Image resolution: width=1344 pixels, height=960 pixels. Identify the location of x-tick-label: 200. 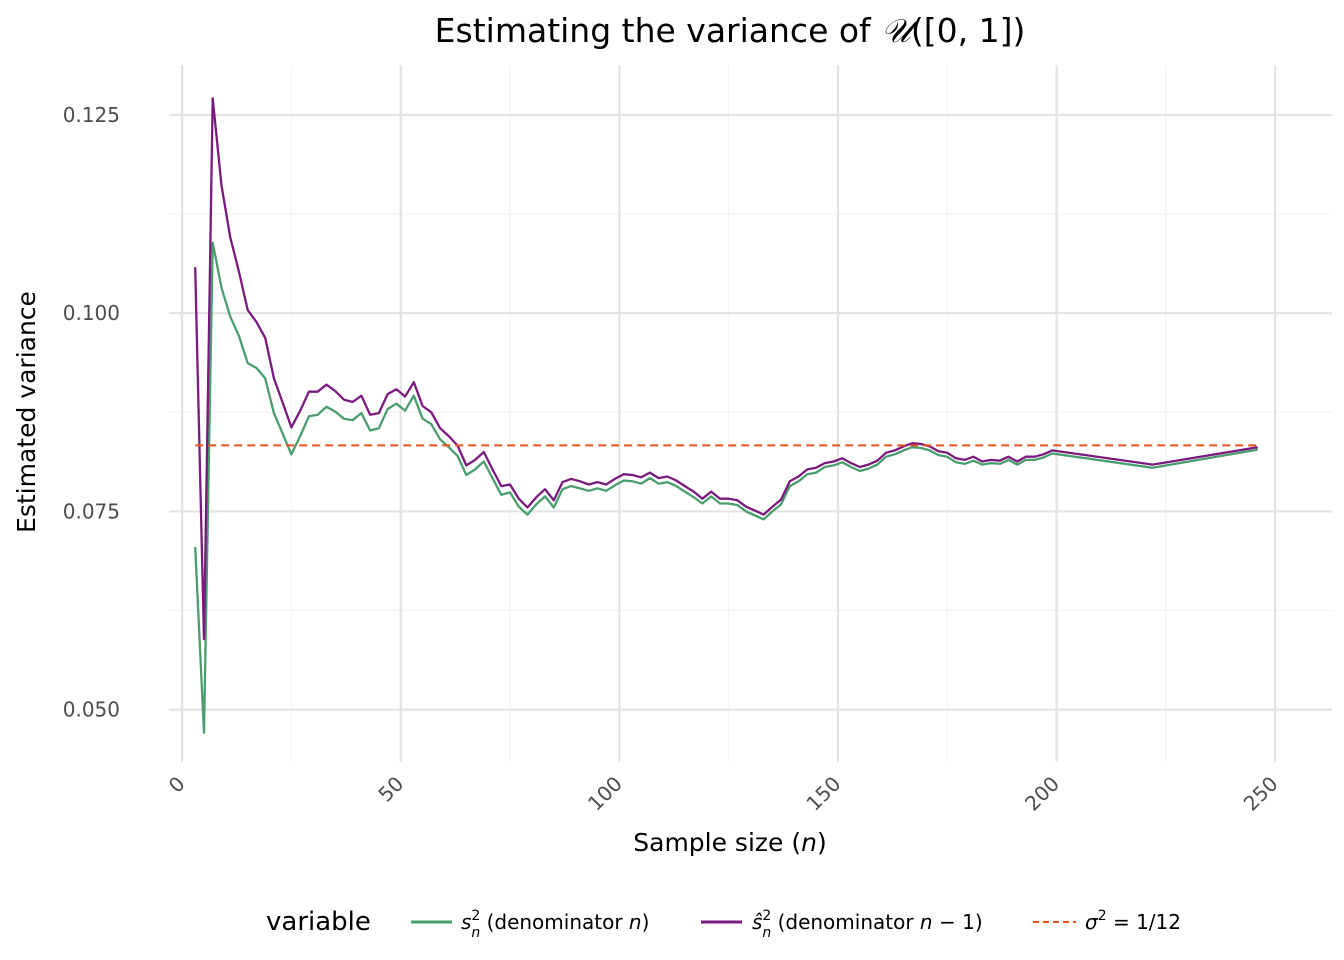
(1042, 794).